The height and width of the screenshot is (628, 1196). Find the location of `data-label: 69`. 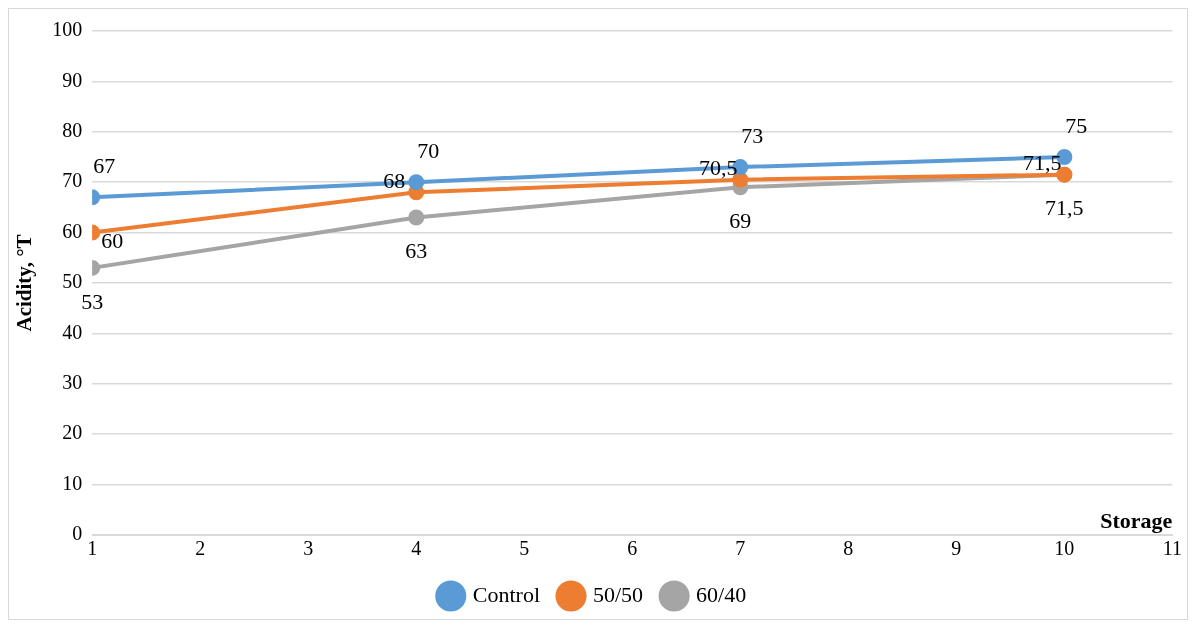

data-label: 69 is located at coordinates (740, 221).